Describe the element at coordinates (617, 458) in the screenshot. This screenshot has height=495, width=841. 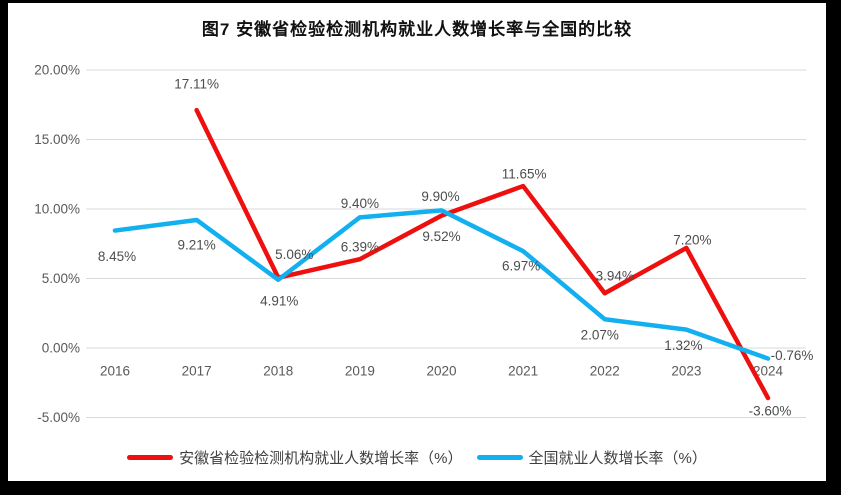
I see `legend-label-national: 全国就业人数增长率（%）` at that location.